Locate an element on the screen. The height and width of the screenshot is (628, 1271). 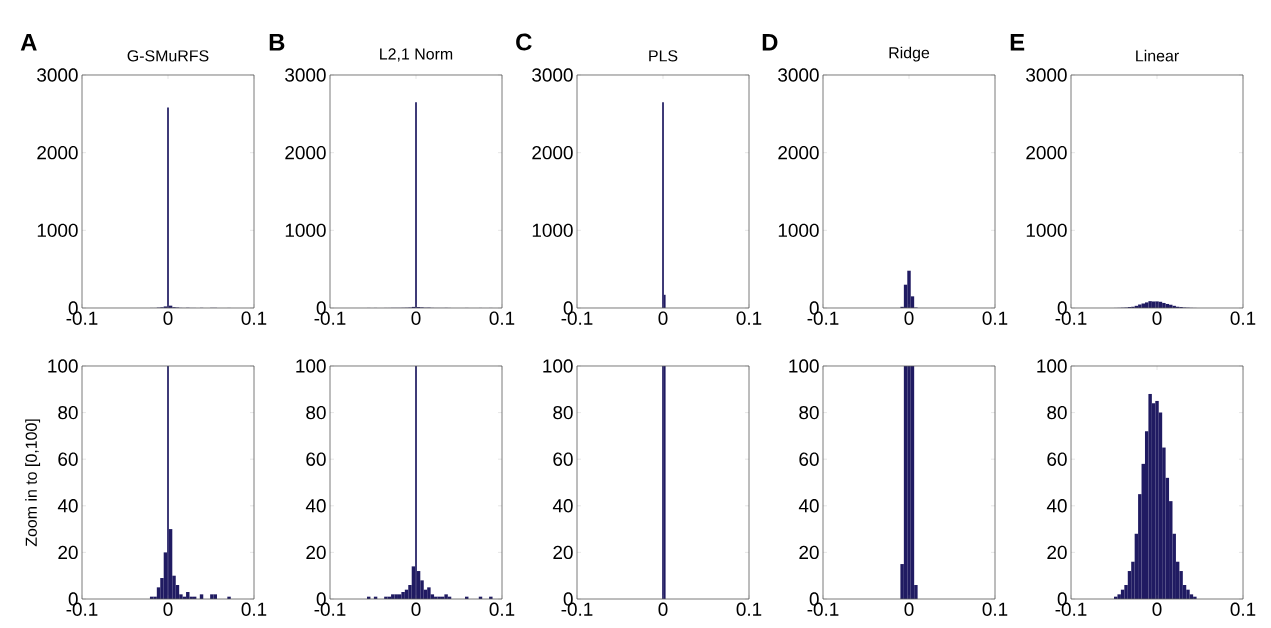
chart-title: G-SMuRFS is located at coordinates (168, 56).